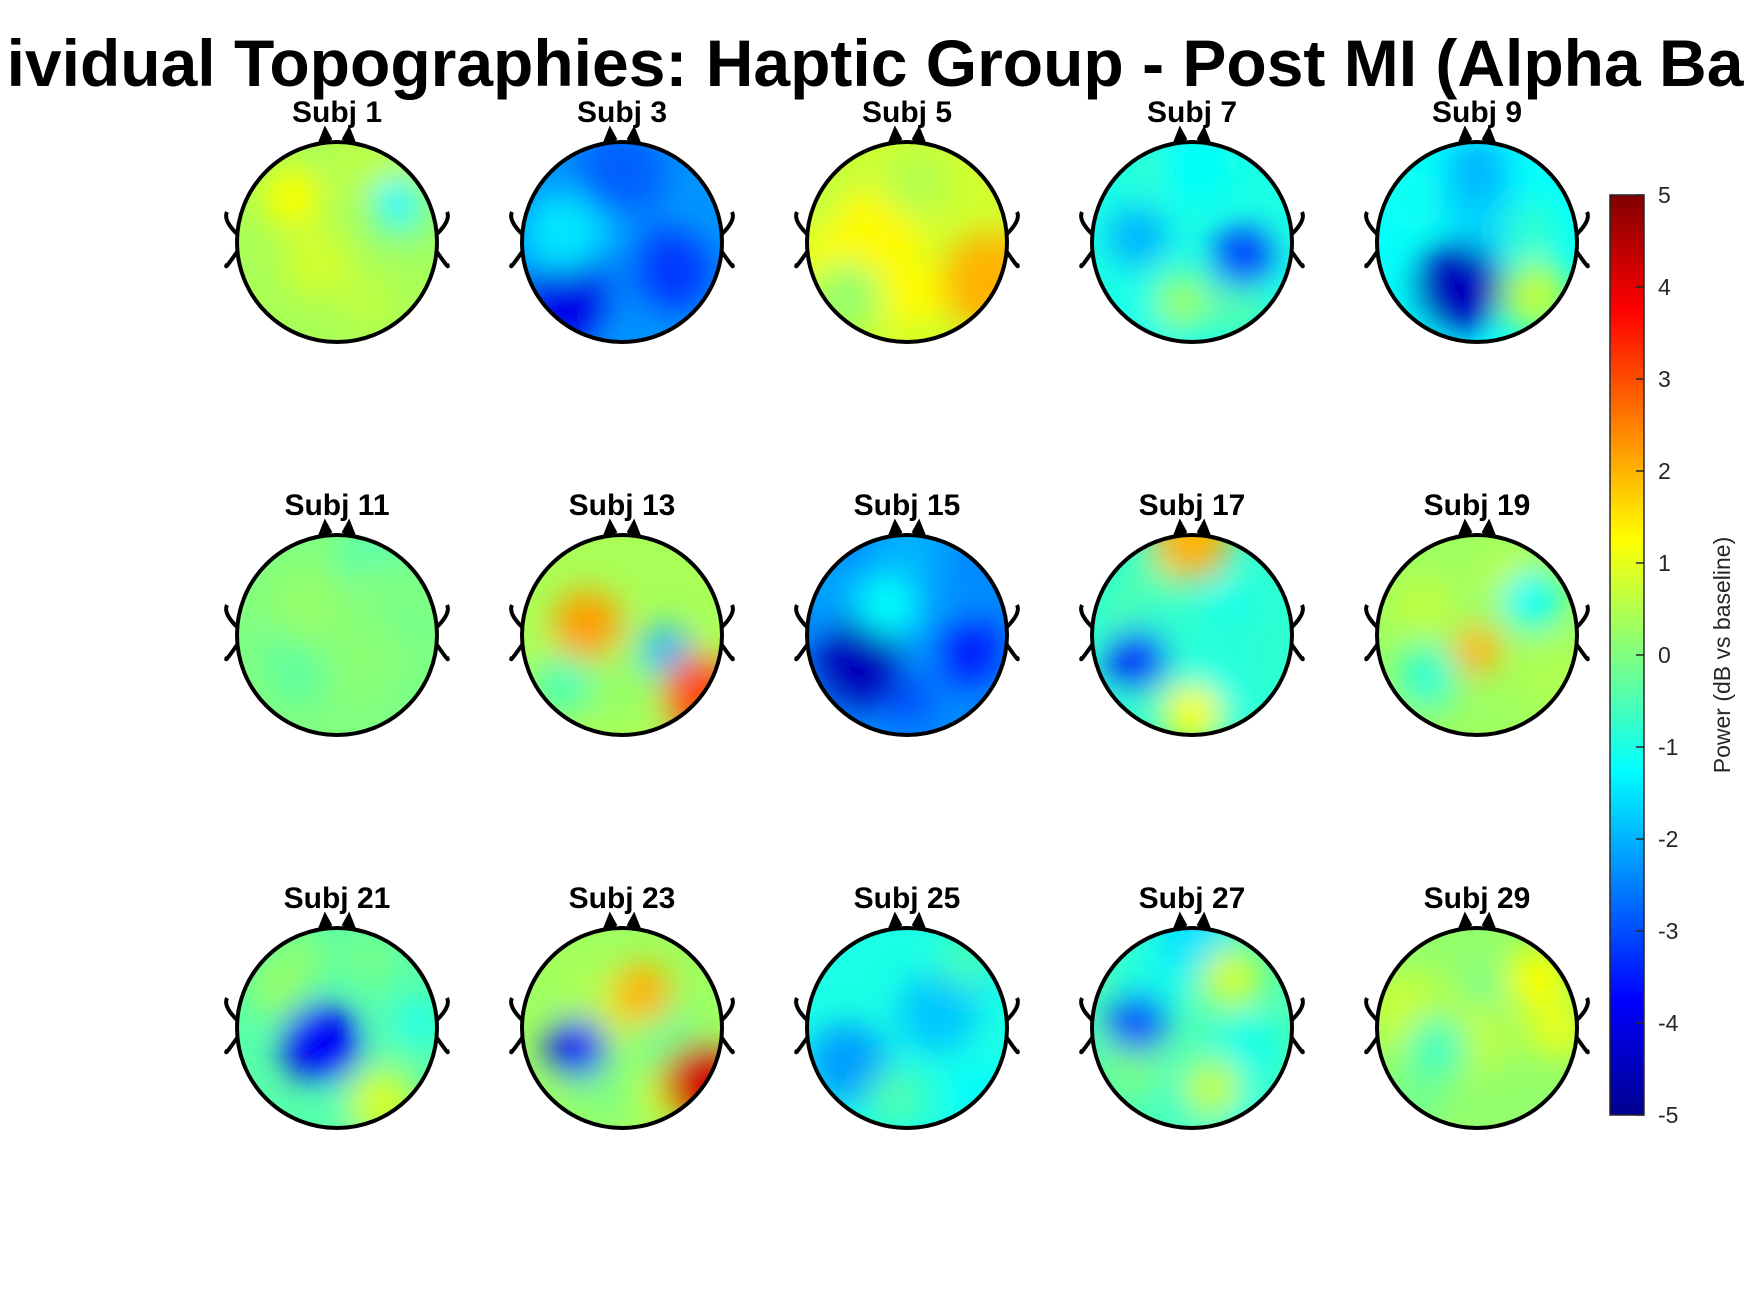 The height and width of the screenshot is (1313, 1750). I want to click on subplot-title: Subj 7, so click(1192, 112).